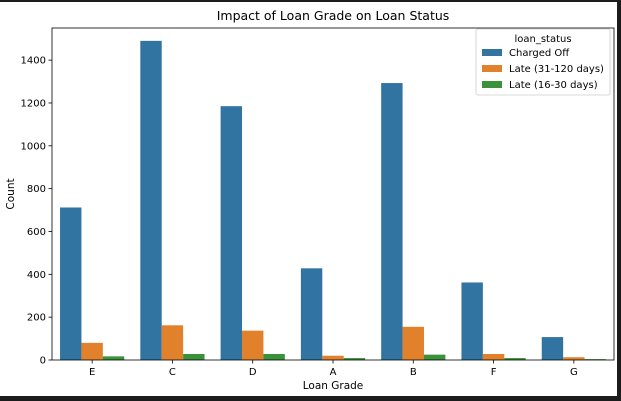  What do you see at coordinates (36, 275) in the screenshot?
I see `y-tick-label: 400` at bounding box center [36, 275].